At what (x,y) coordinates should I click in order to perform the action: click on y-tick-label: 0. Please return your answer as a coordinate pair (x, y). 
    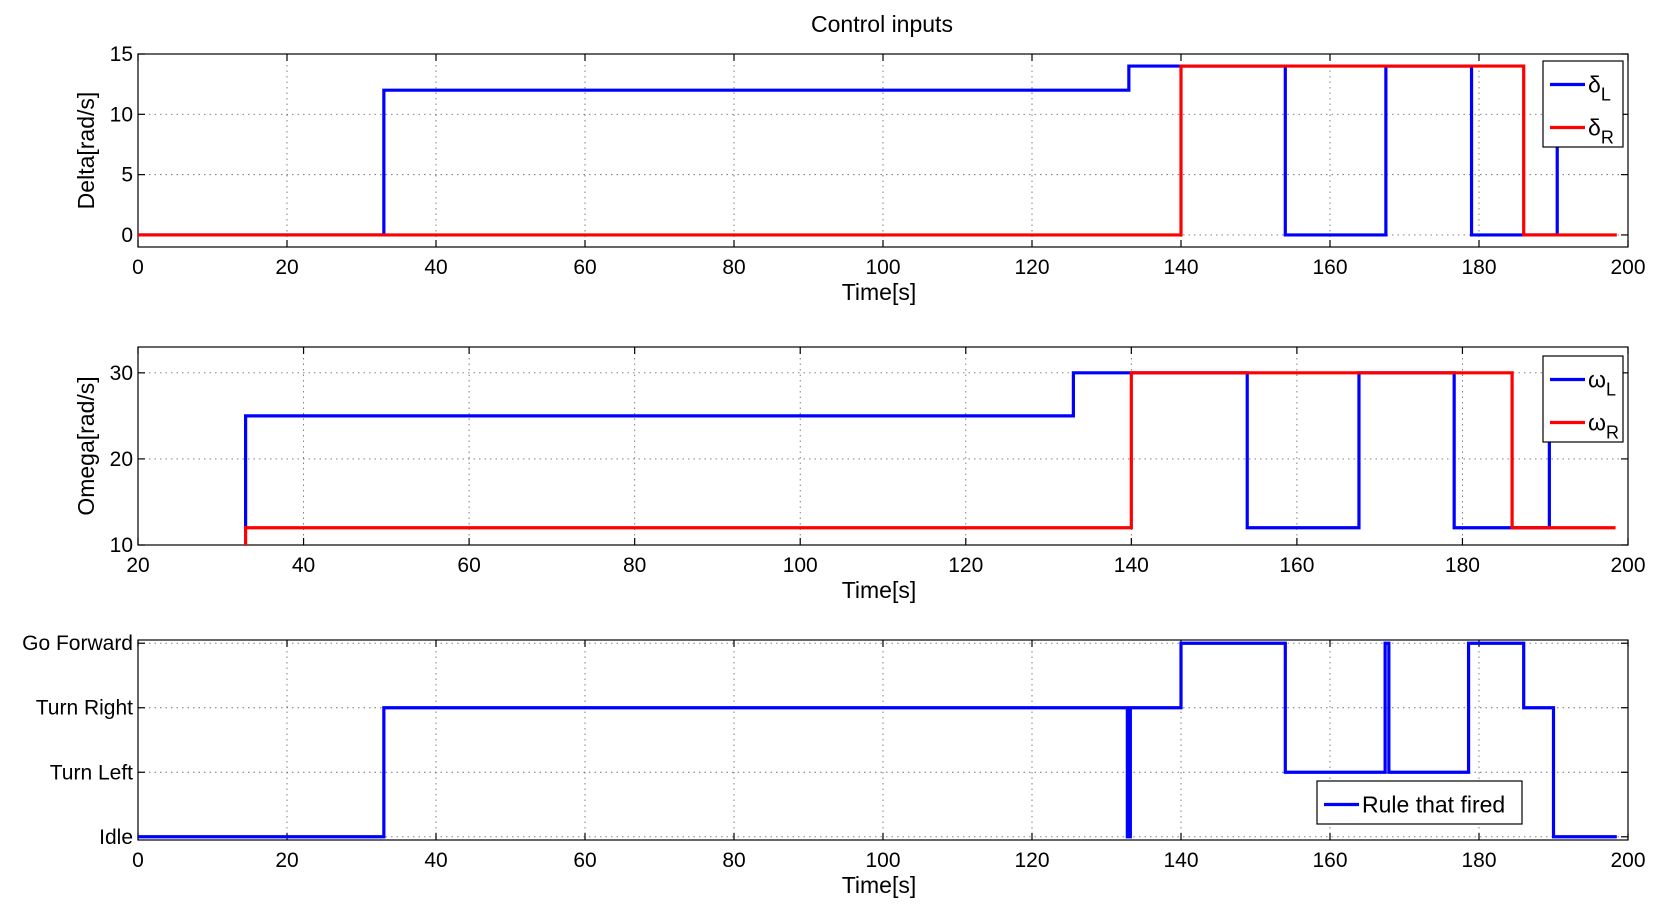
    Looking at the image, I should click on (127, 235).